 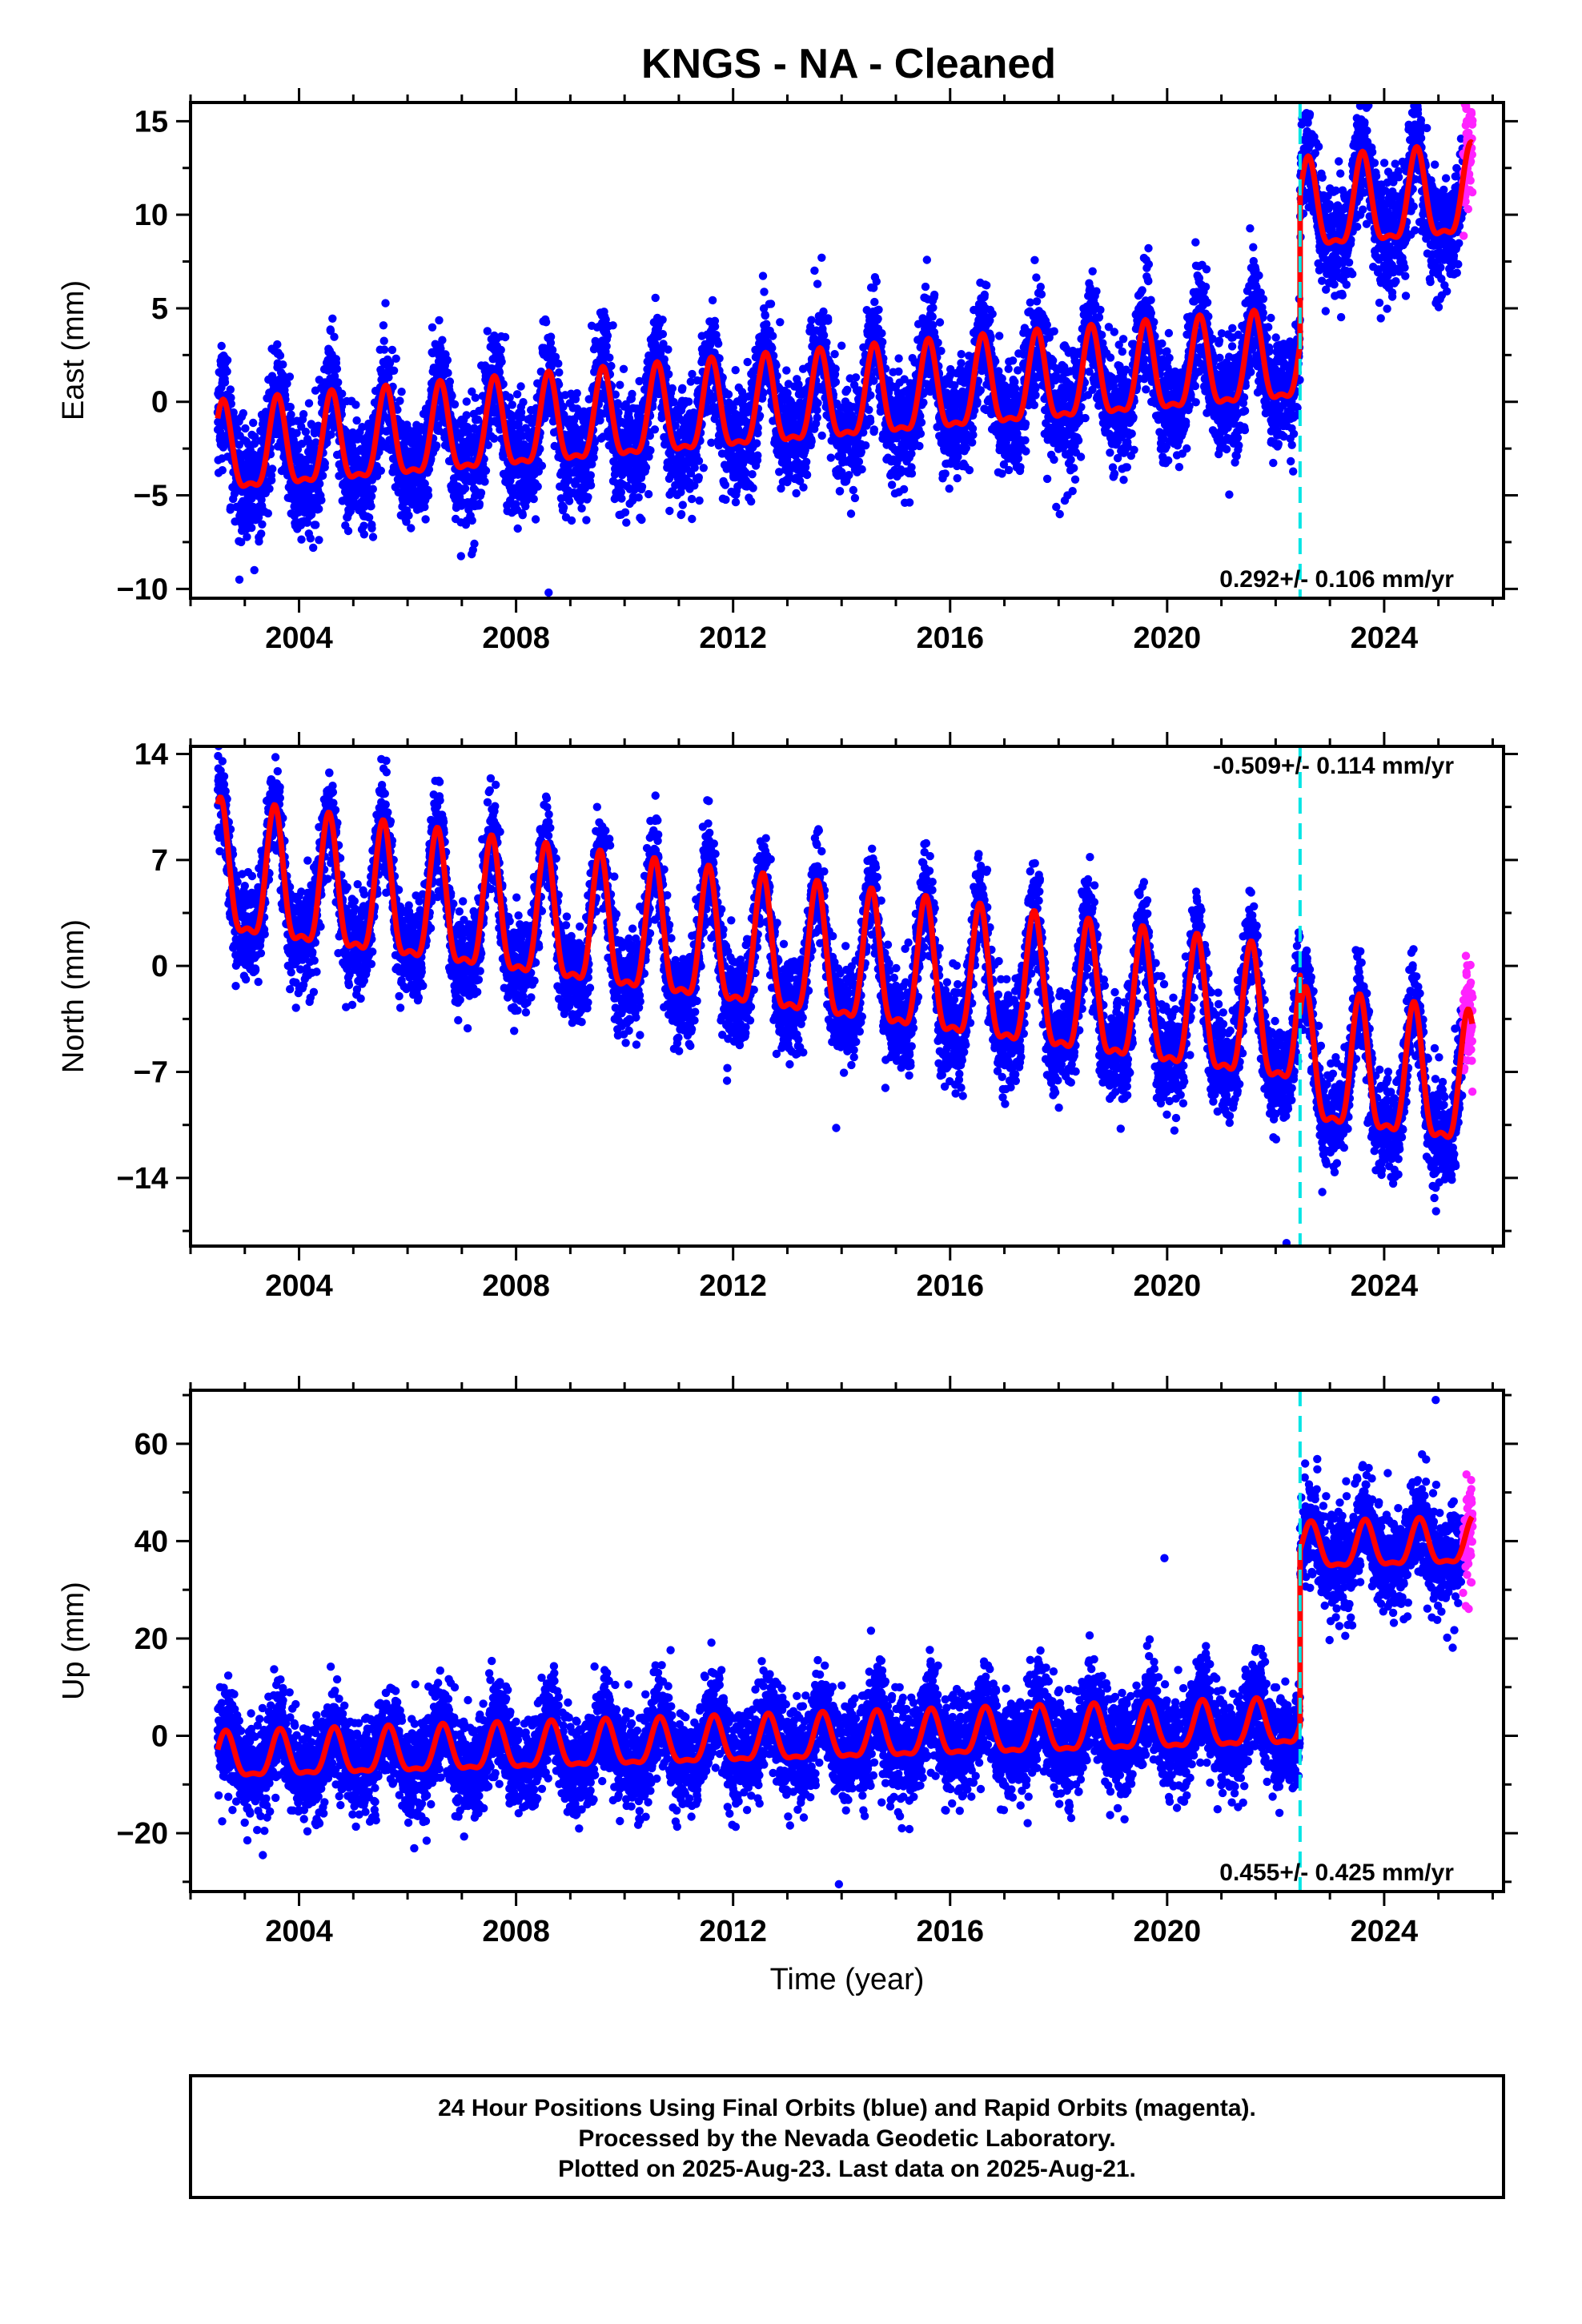 What do you see at coordinates (848, 64) in the screenshot?
I see `chart-title: KNGS - NA - Cleaned` at bounding box center [848, 64].